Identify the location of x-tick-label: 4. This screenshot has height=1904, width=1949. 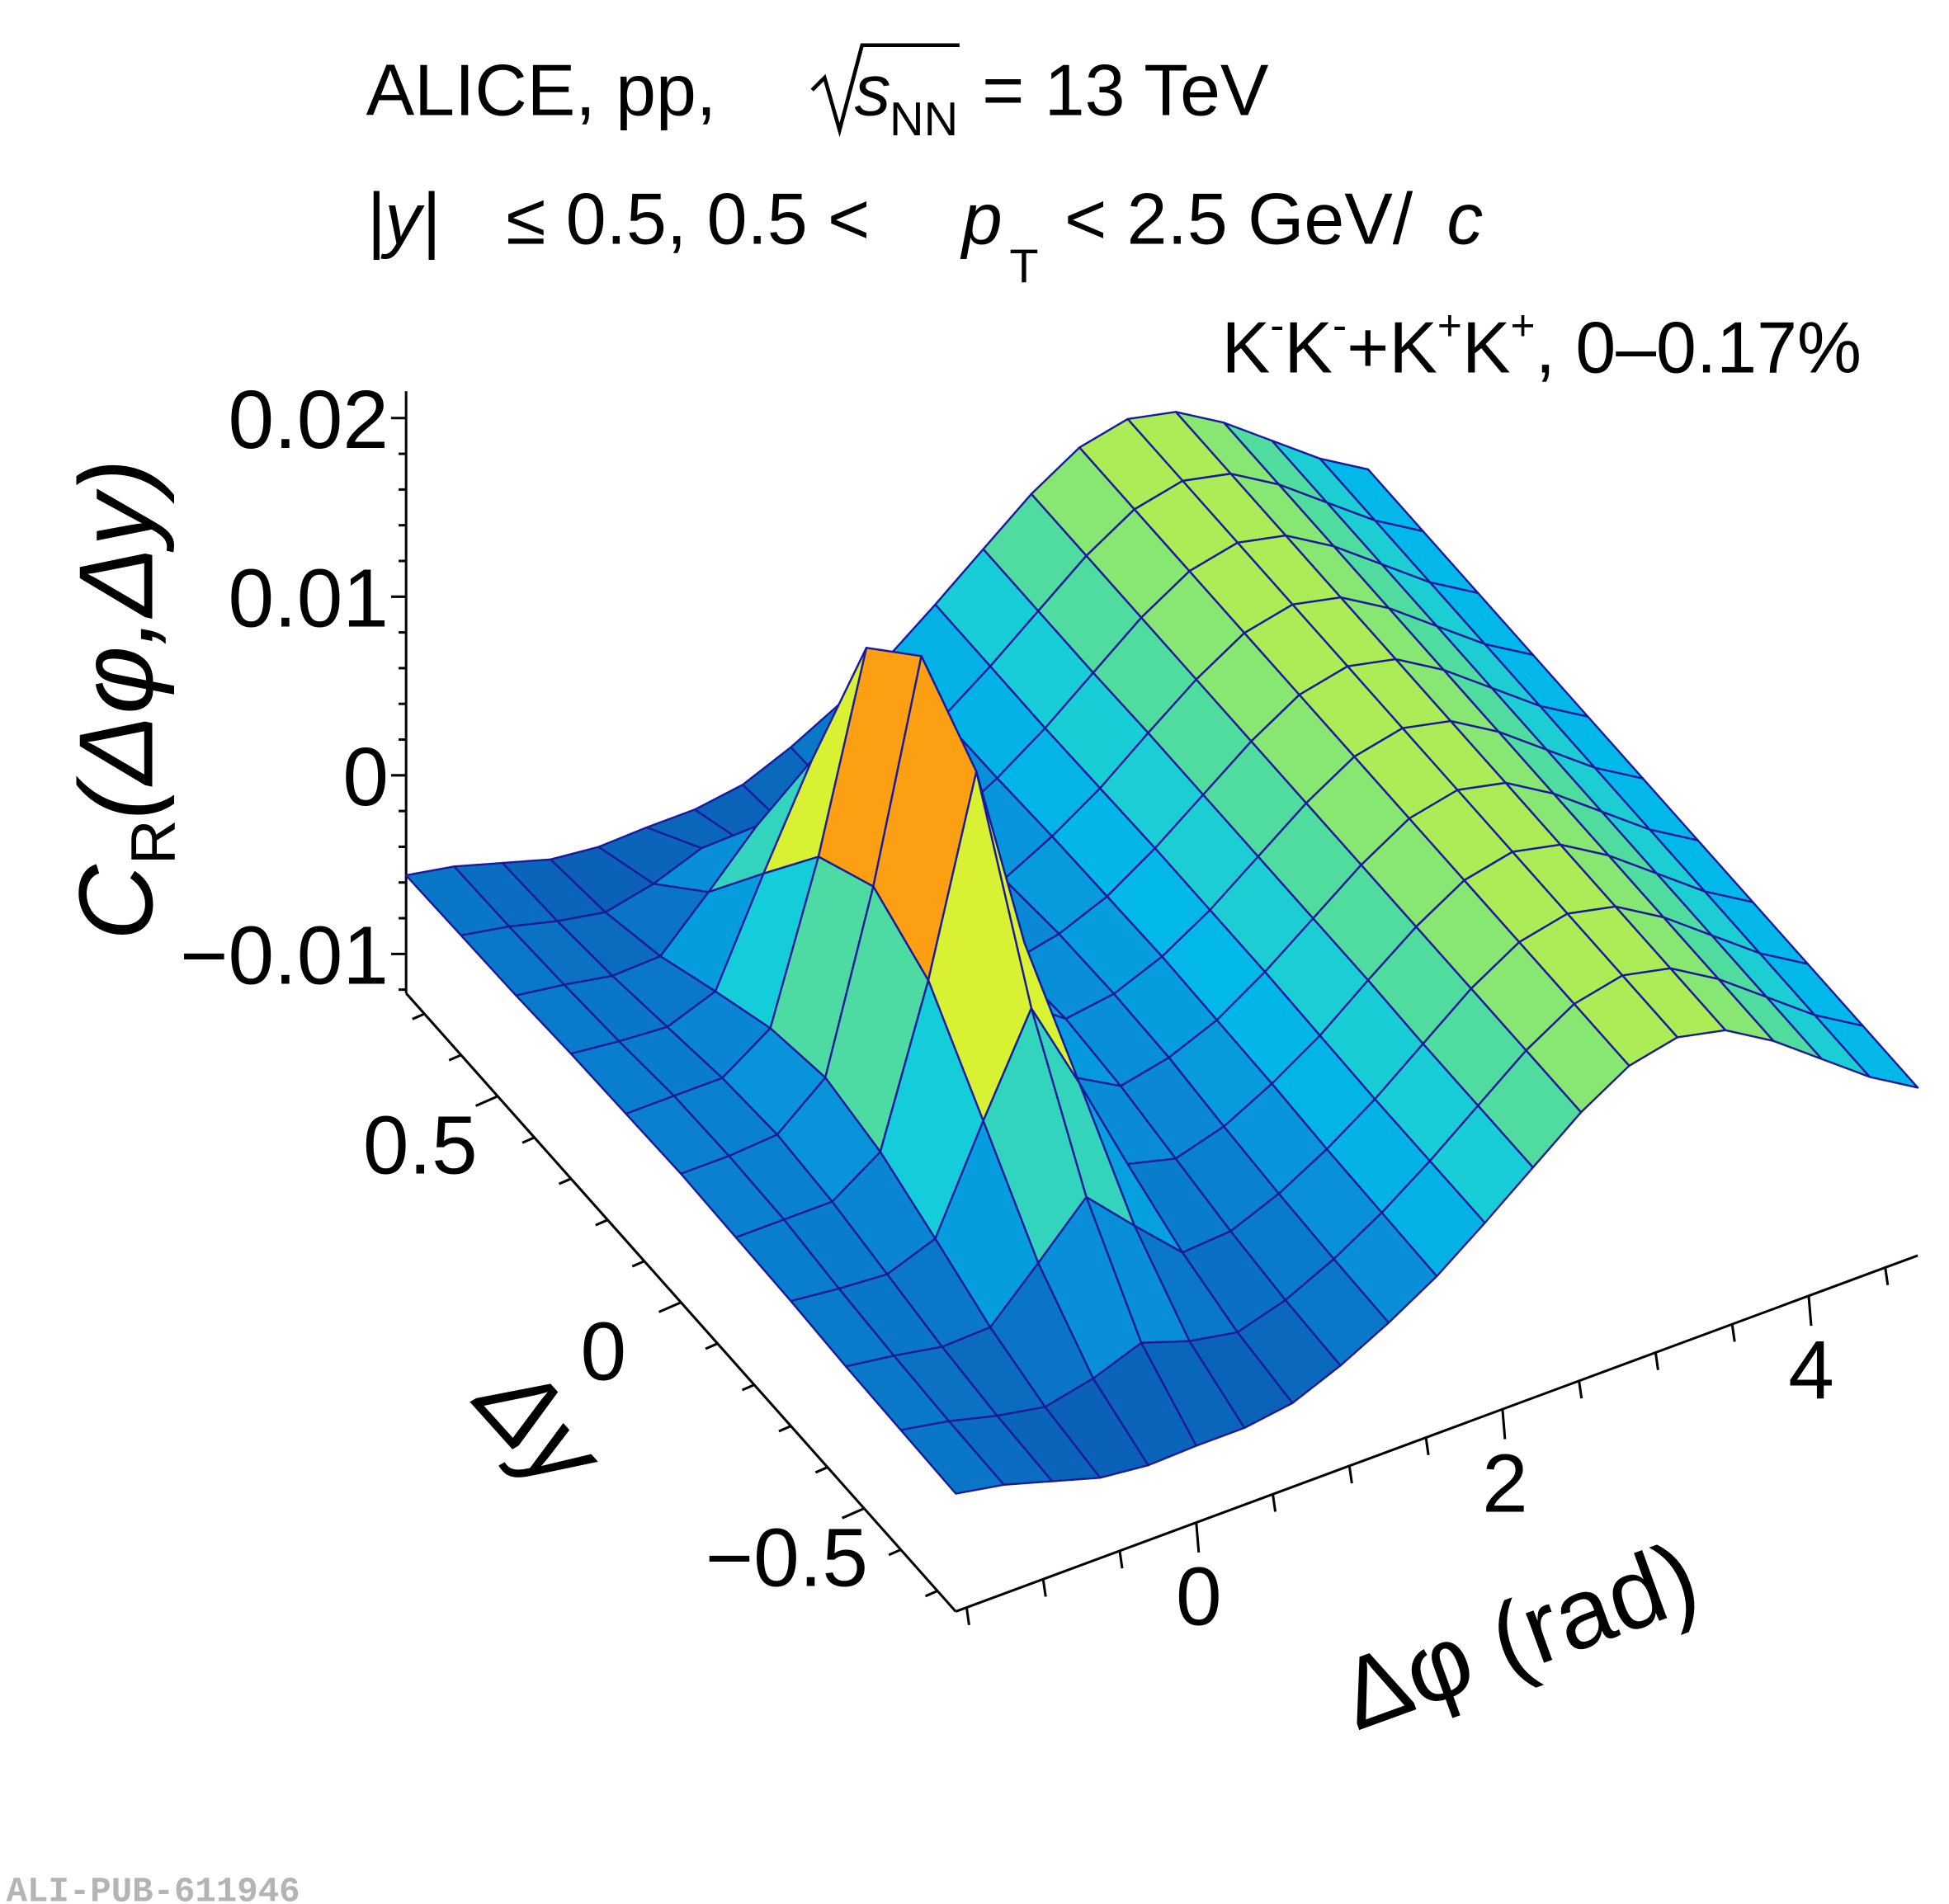
(1811, 1370).